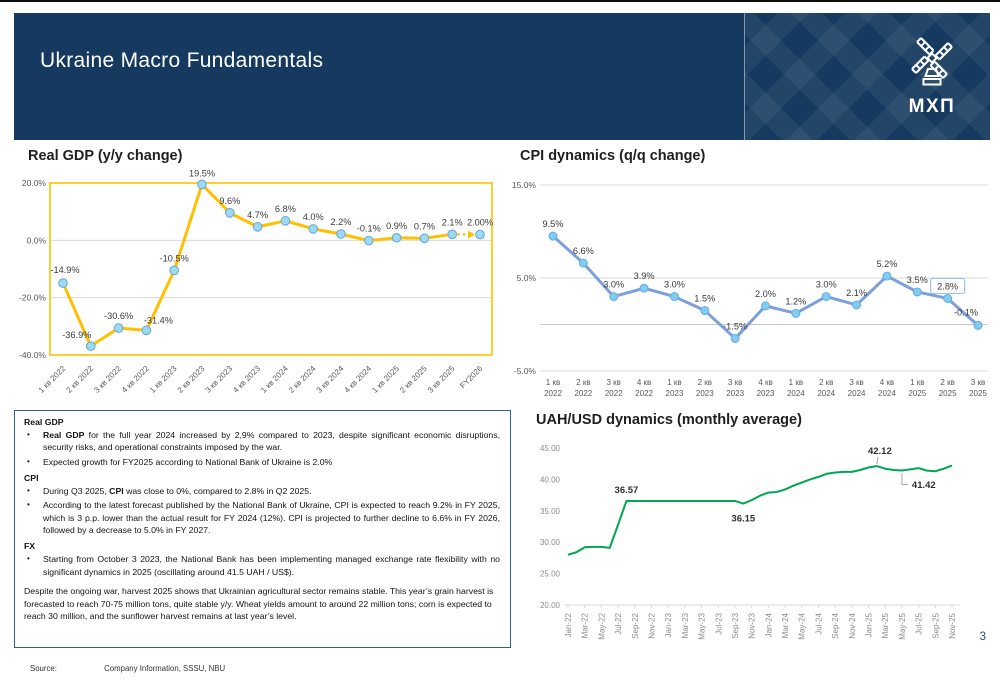  What do you see at coordinates (174, 258) in the screenshot?
I see `data-label: -10.5%` at bounding box center [174, 258].